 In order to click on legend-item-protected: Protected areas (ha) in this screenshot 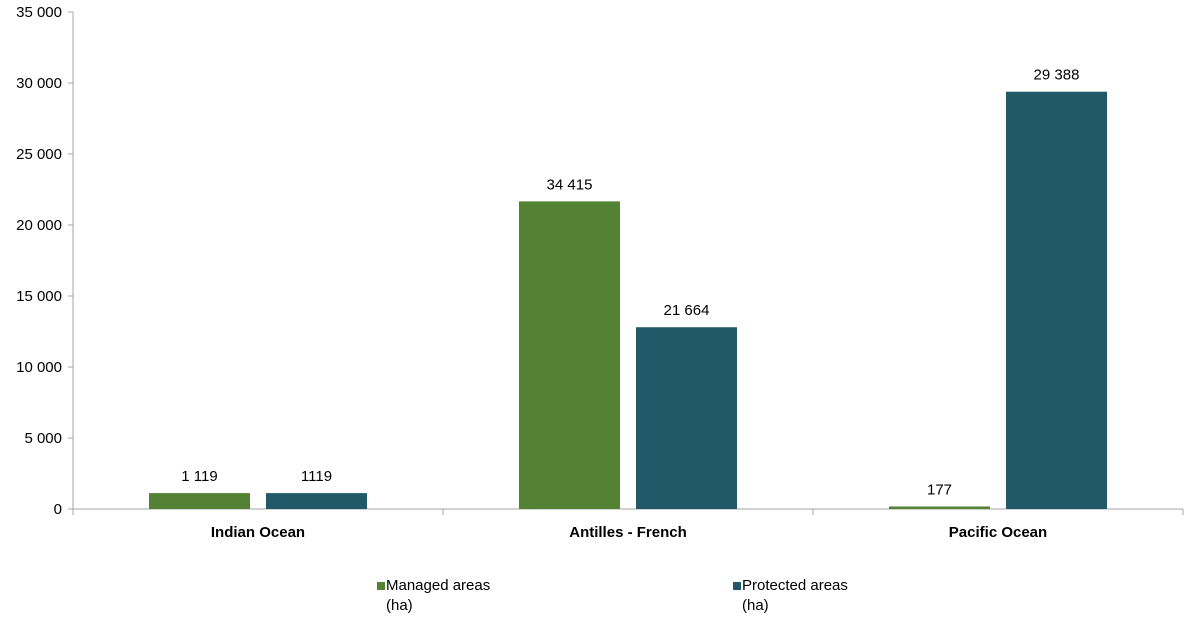, I will do `click(800, 596)`.